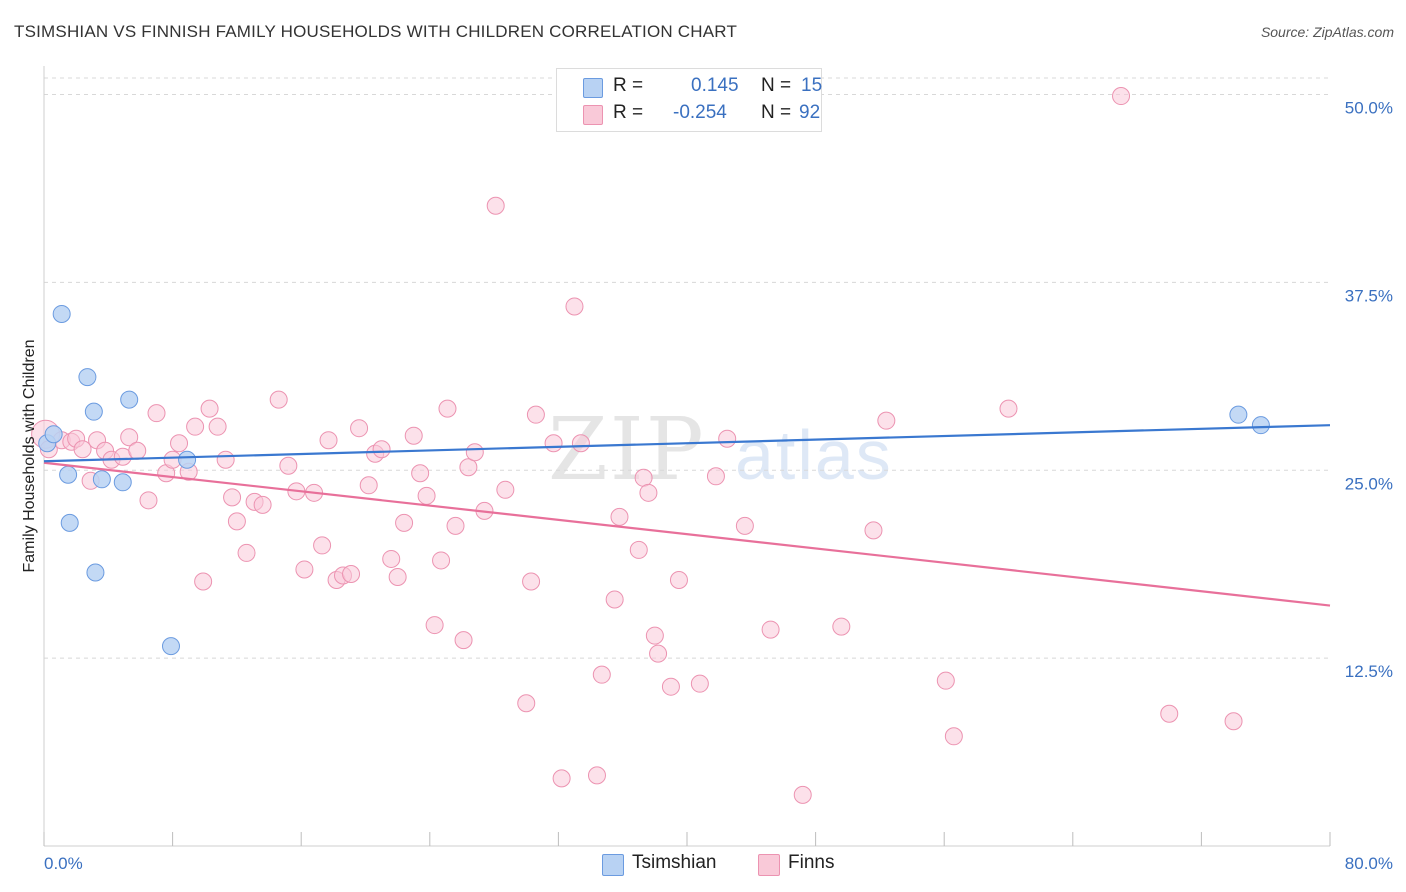 This screenshot has height=892, width=1406. I want to click on bottom-finns-swatch, so click(769, 865).